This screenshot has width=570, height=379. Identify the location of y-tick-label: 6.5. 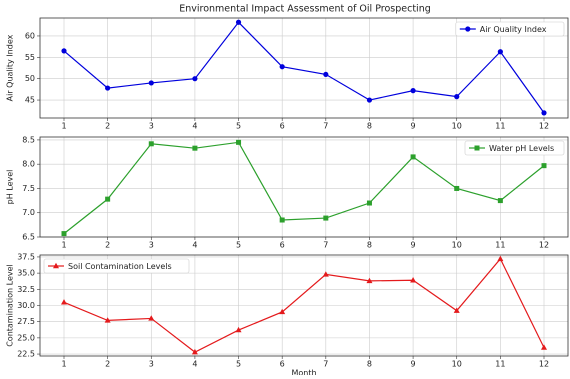
(28, 237).